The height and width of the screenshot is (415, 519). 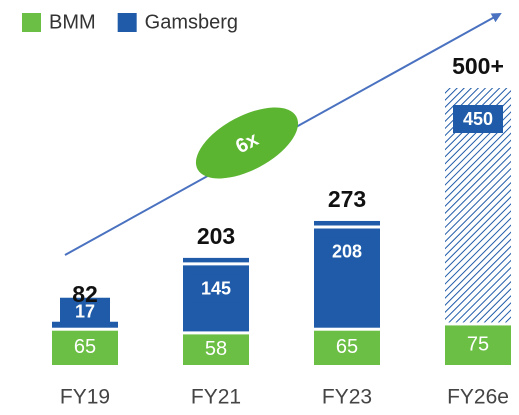 I want to click on annotation-ellipse, so click(x=247, y=143).